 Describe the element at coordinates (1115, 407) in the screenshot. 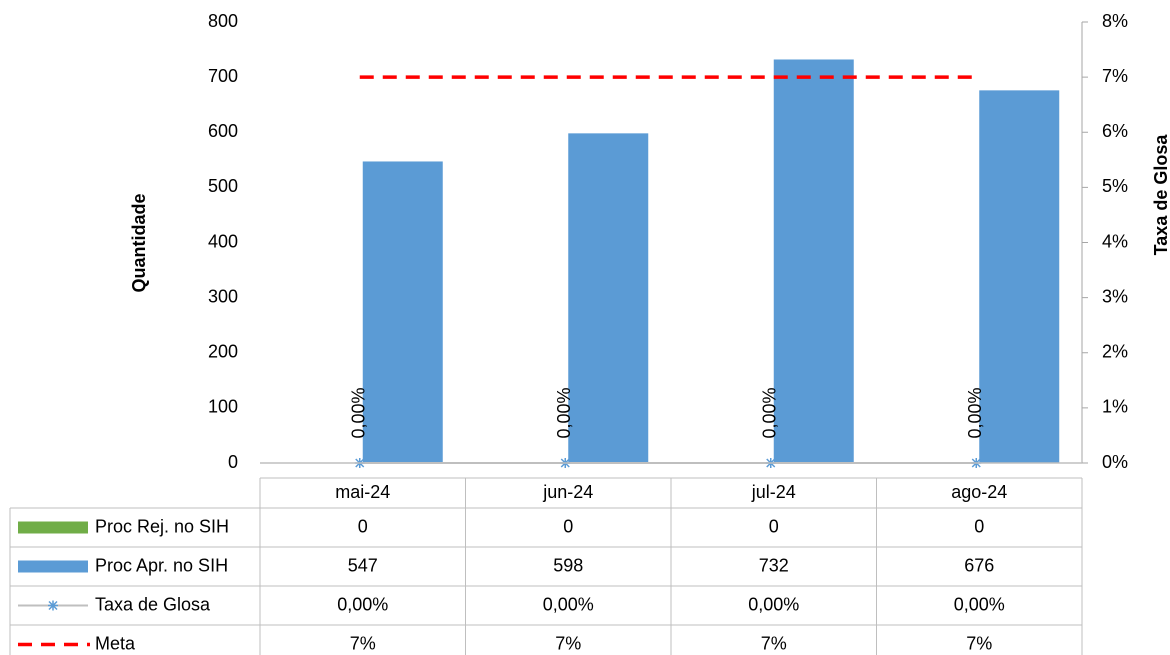

I see `y2-tick-label: 1%` at that location.